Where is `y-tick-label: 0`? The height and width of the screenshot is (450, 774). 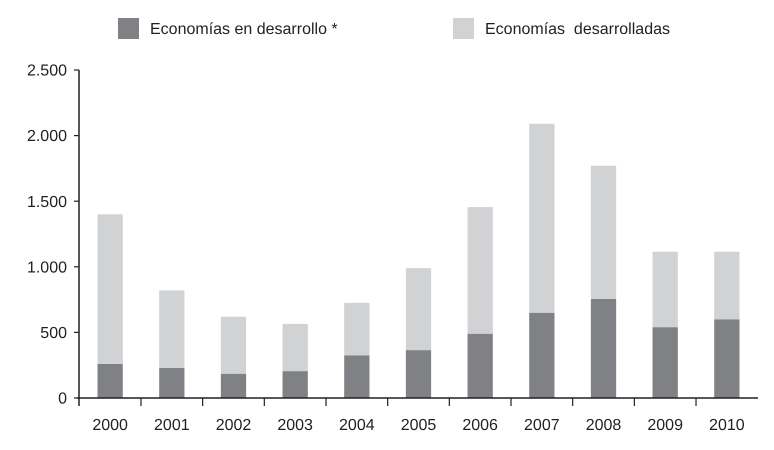
y-tick-label: 0 is located at coordinates (63, 399).